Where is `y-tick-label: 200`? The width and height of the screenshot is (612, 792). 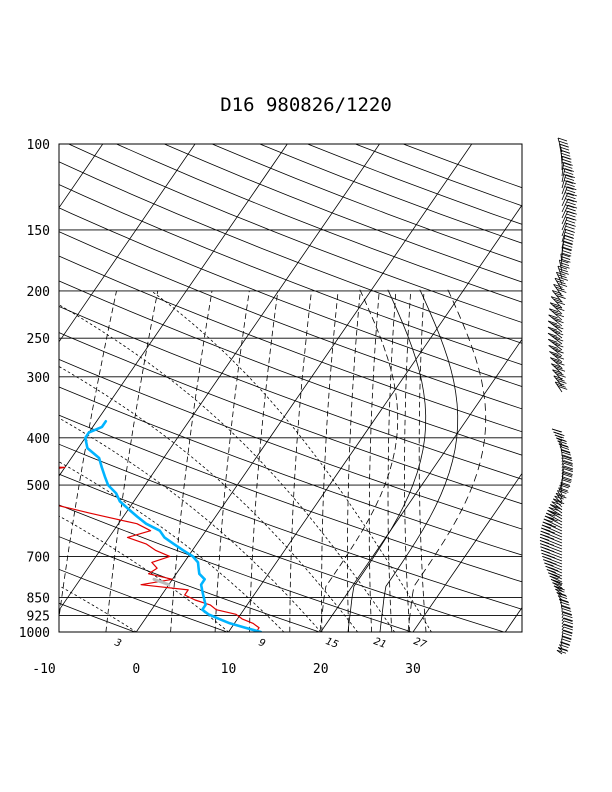 y-tick-label: 200 is located at coordinates (38, 292).